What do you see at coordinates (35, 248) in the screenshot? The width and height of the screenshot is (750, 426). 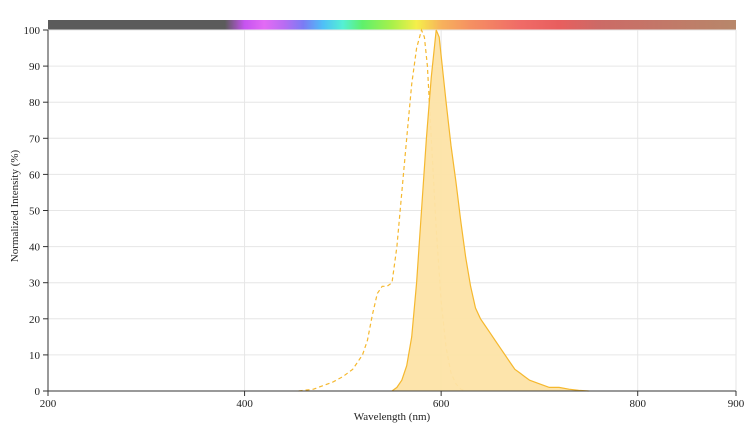 I see `y-tick-label: 40` at bounding box center [35, 248].